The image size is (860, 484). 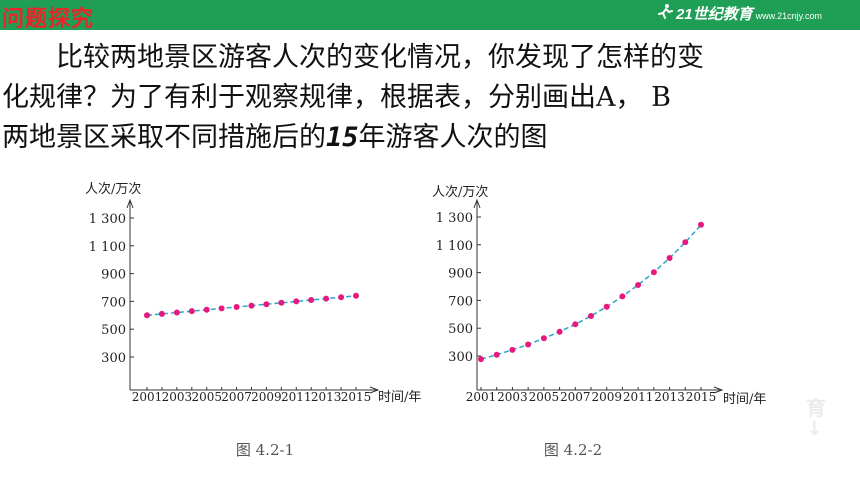 What do you see at coordinates (816, 418) in the screenshot?
I see `watermark-glyph: 育 ↓` at bounding box center [816, 418].